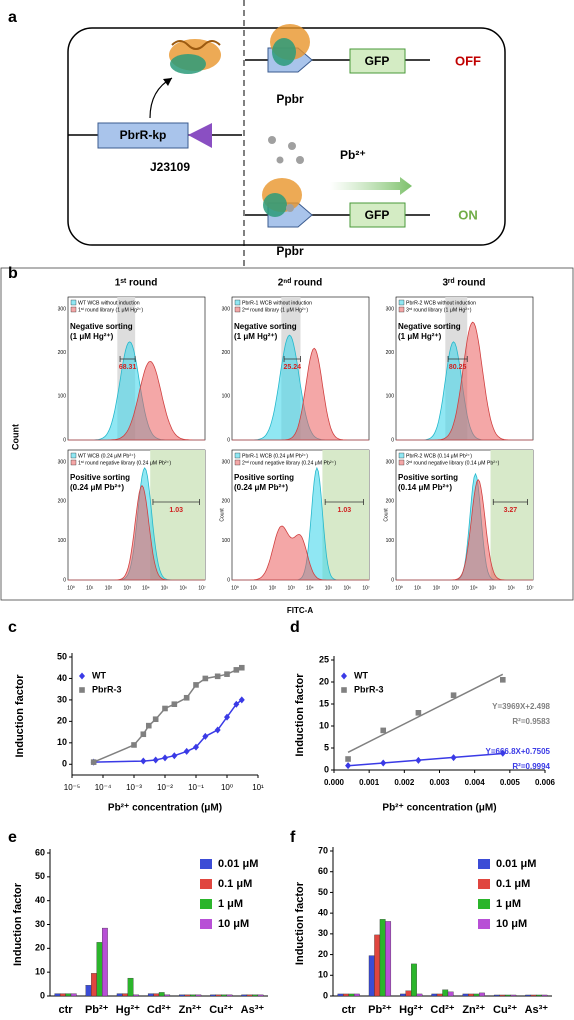 Image resolution: width=574 pixels, height=1020 pixels. Describe the element at coordinates (62, 656) in the screenshot. I see `y-tick-label: 50` at that location.